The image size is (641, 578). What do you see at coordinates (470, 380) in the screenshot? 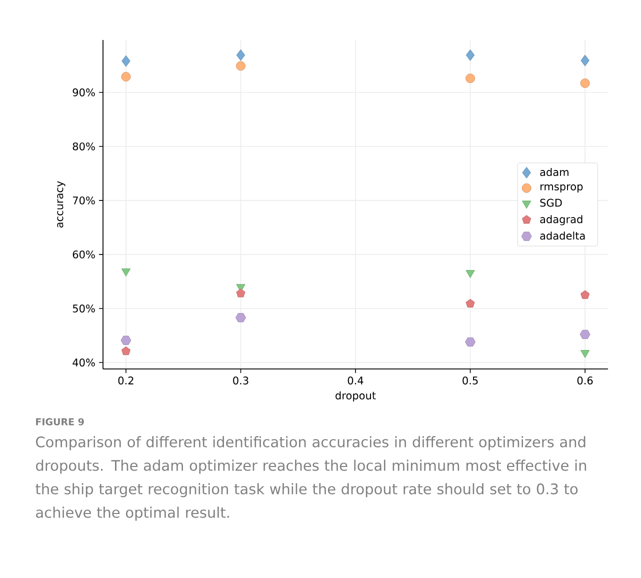
I see `x-tick-label: 0.5` at bounding box center [470, 380].